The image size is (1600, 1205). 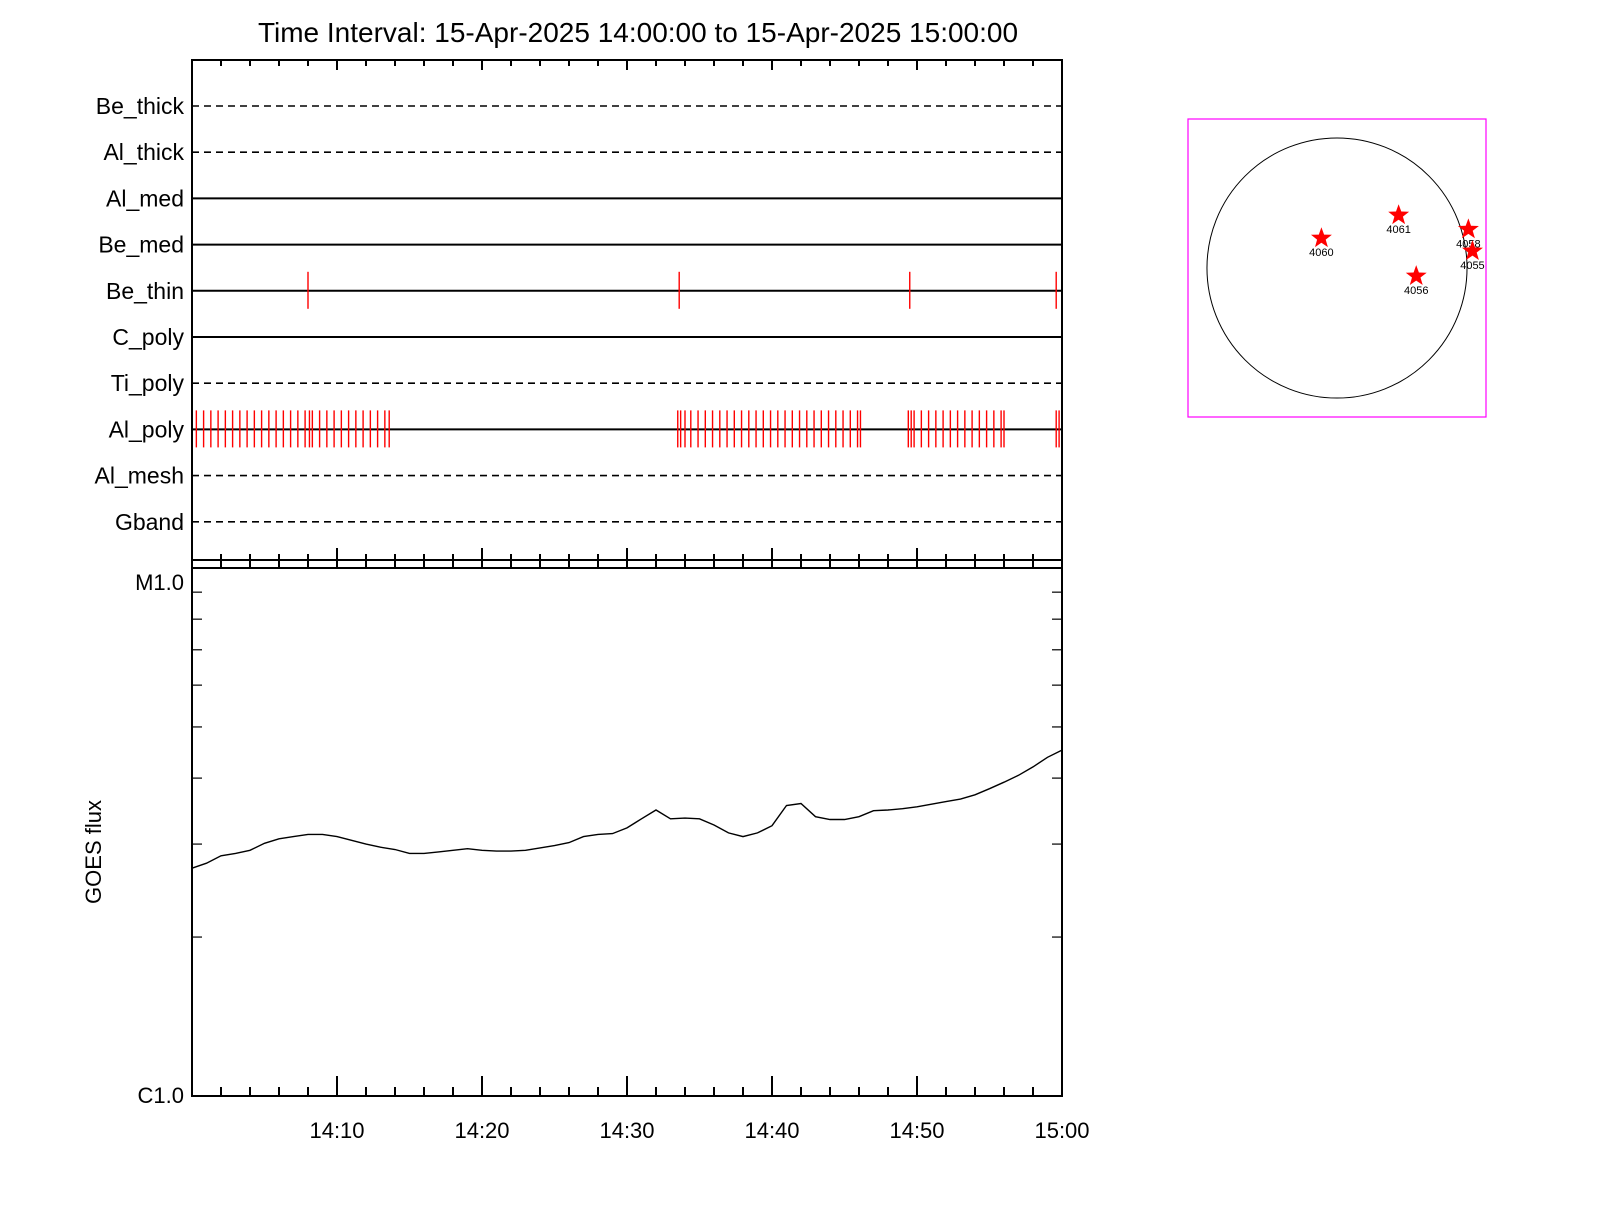 What do you see at coordinates (141, 245) in the screenshot?
I see `channel-label: Be_med` at bounding box center [141, 245].